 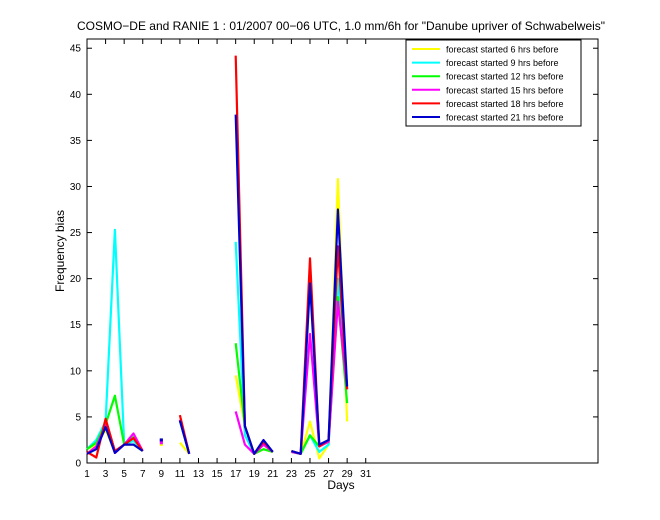 What do you see at coordinates (143, 474) in the screenshot?
I see `x-tick-label: 7` at bounding box center [143, 474].